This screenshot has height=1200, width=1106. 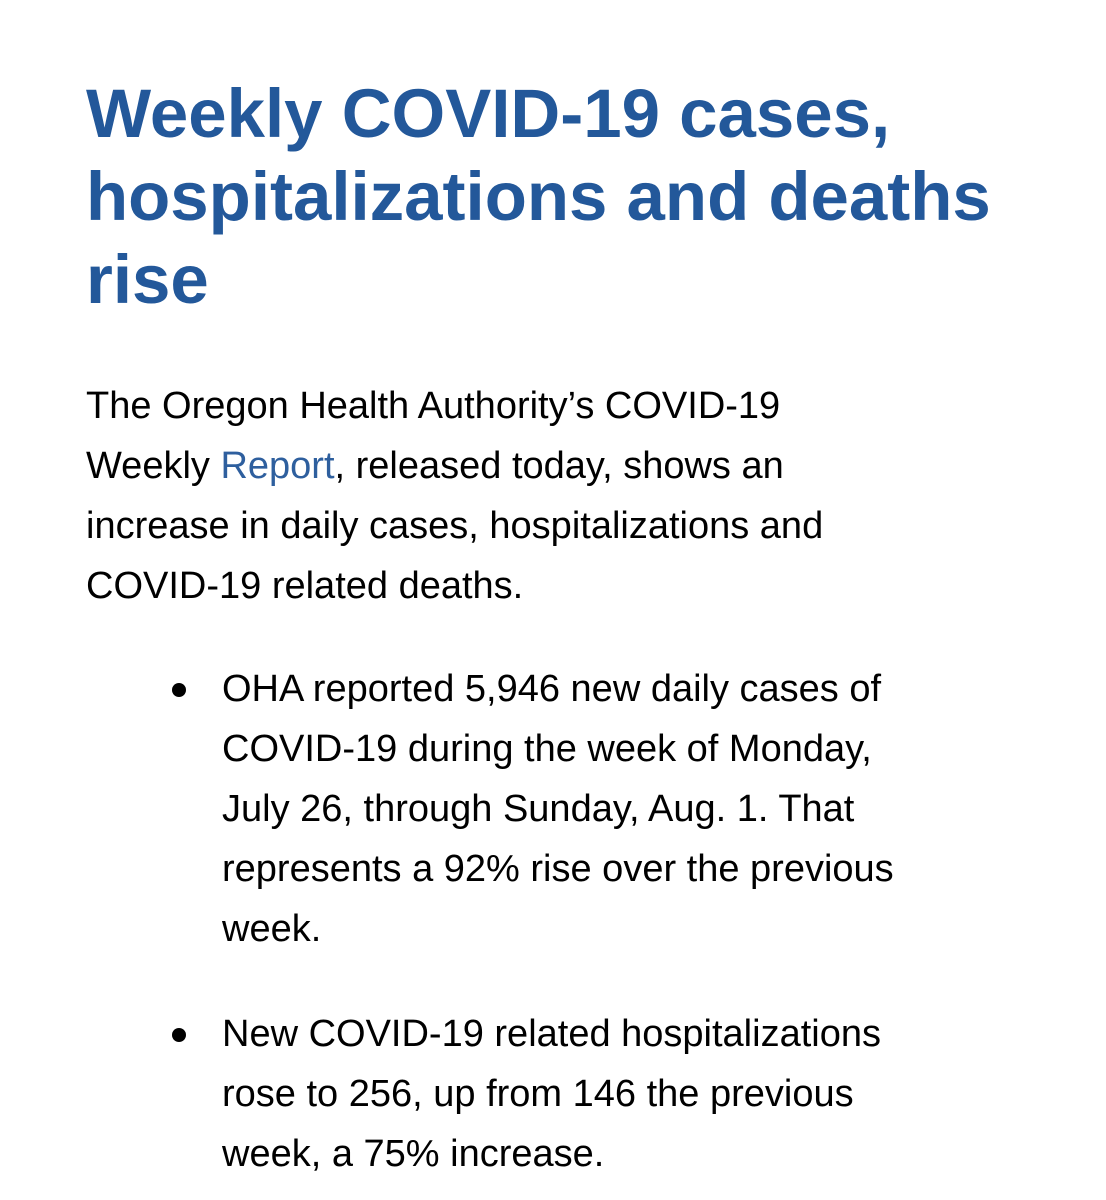 I want to click on intro-text: , released today, shows an, so click(x=559, y=466).